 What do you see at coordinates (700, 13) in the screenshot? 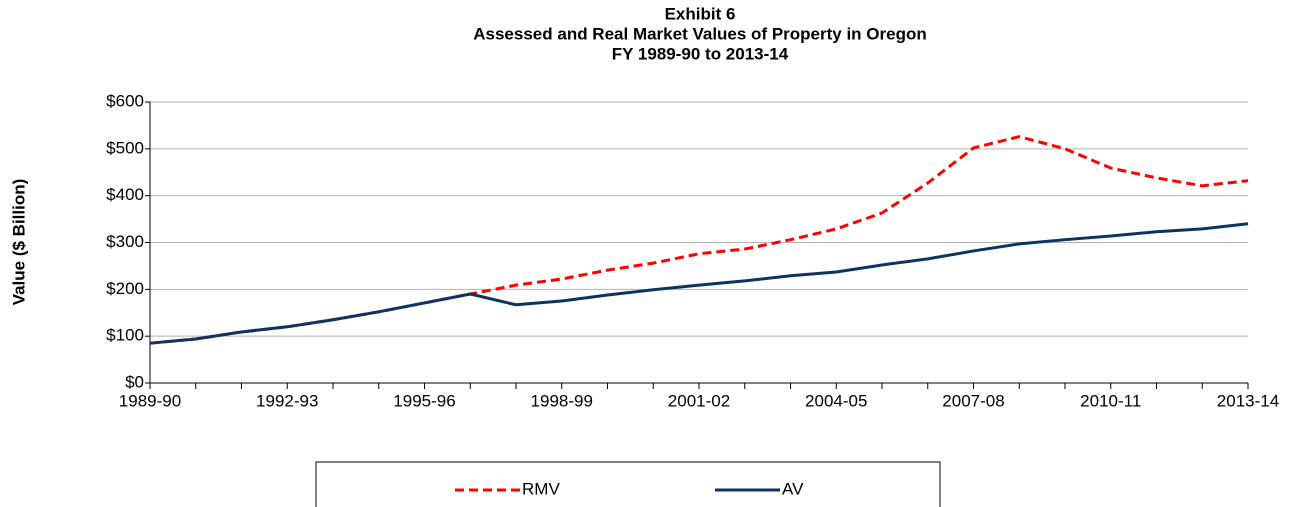
I see `chart-title: Exhibit 6` at bounding box center [700, 13].